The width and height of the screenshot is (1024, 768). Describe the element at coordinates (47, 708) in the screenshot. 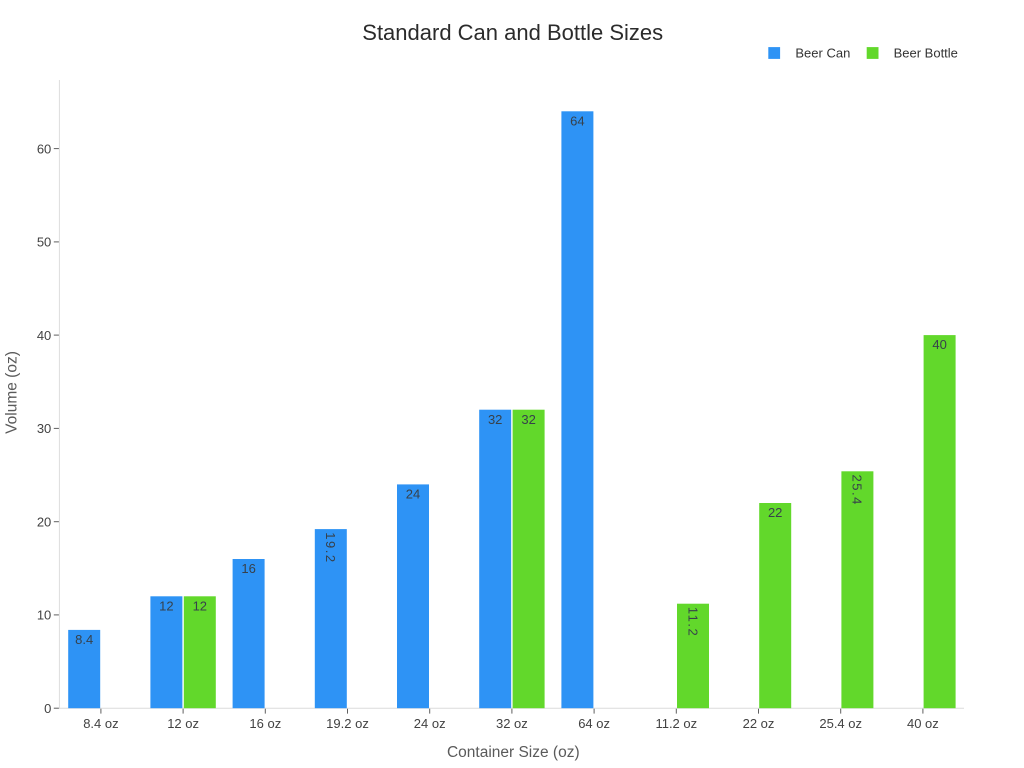

I see `svg-text: 0` at that location.